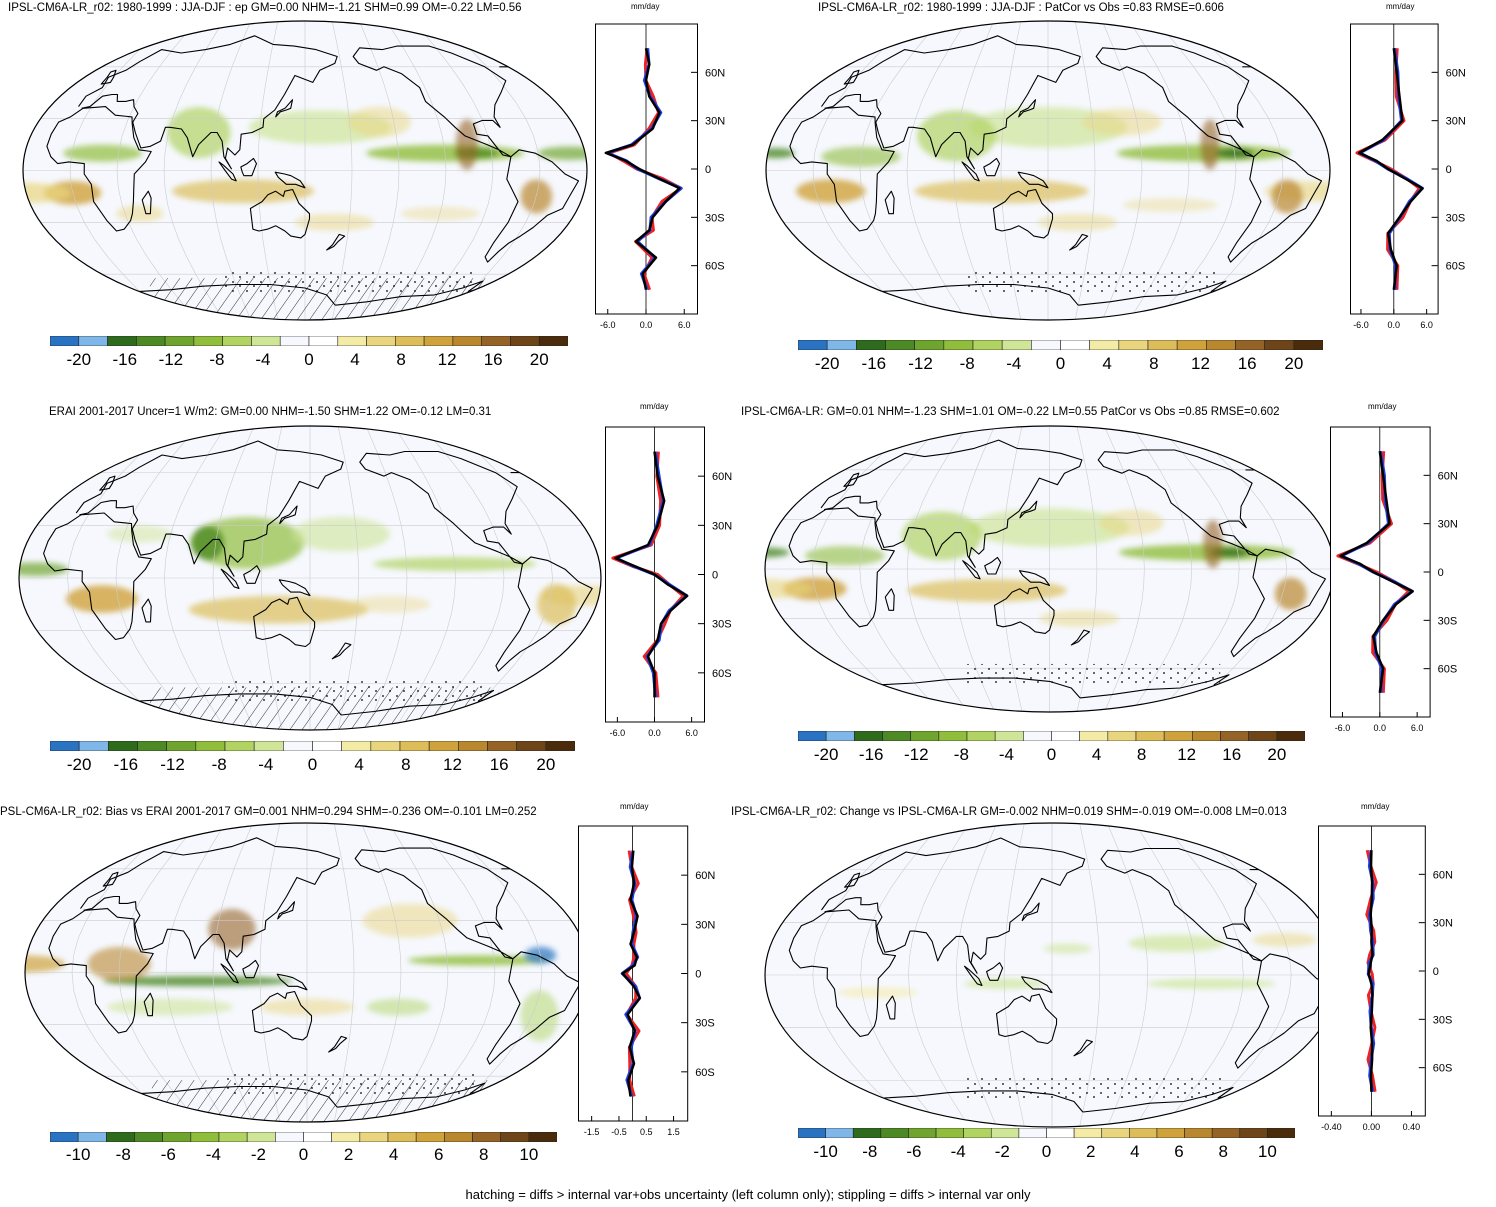 Image resolution: width=1496 pixels, height=1207 pixels. I want to click on colorbar-tick-label: -2, so click(258, 1154).